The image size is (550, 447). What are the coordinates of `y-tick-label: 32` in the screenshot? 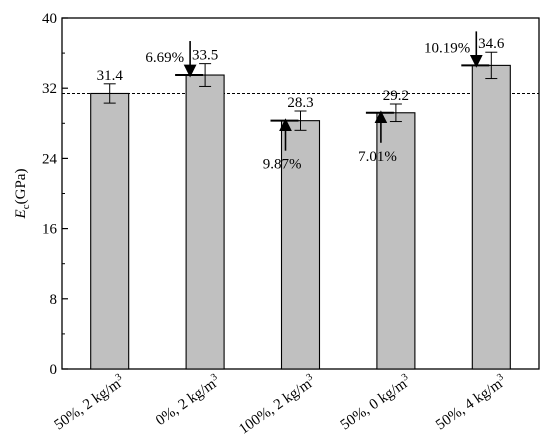 It's located at (49, 89).